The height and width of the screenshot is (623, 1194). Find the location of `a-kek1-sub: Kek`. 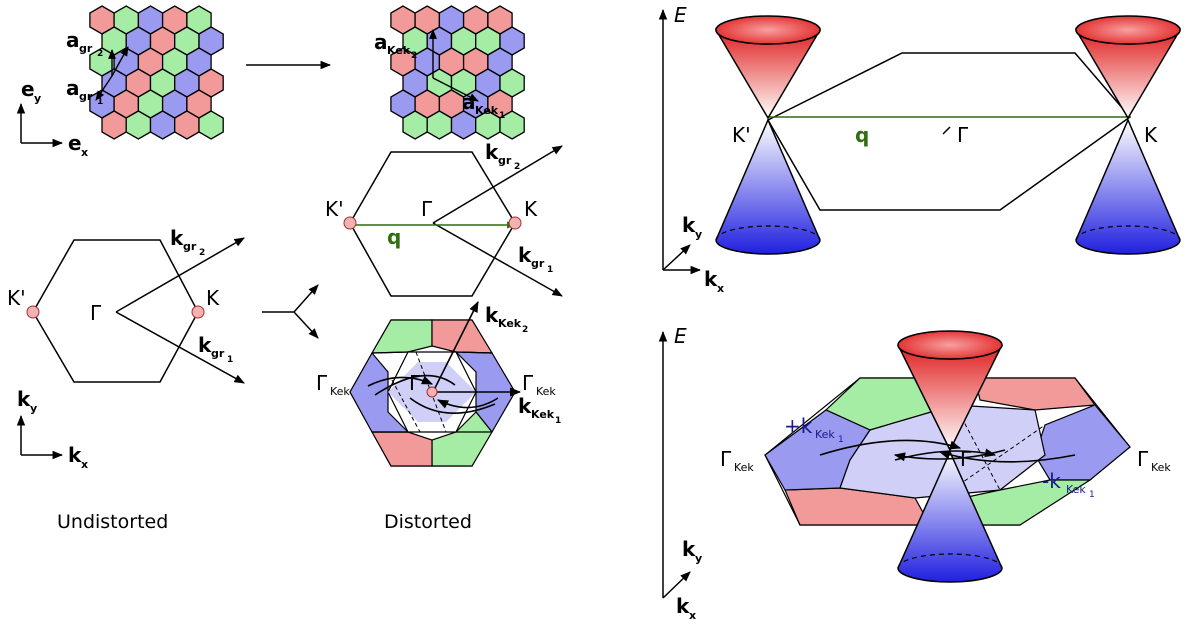

a-kek1-sub: Kek is located at coordinates (487, 110).